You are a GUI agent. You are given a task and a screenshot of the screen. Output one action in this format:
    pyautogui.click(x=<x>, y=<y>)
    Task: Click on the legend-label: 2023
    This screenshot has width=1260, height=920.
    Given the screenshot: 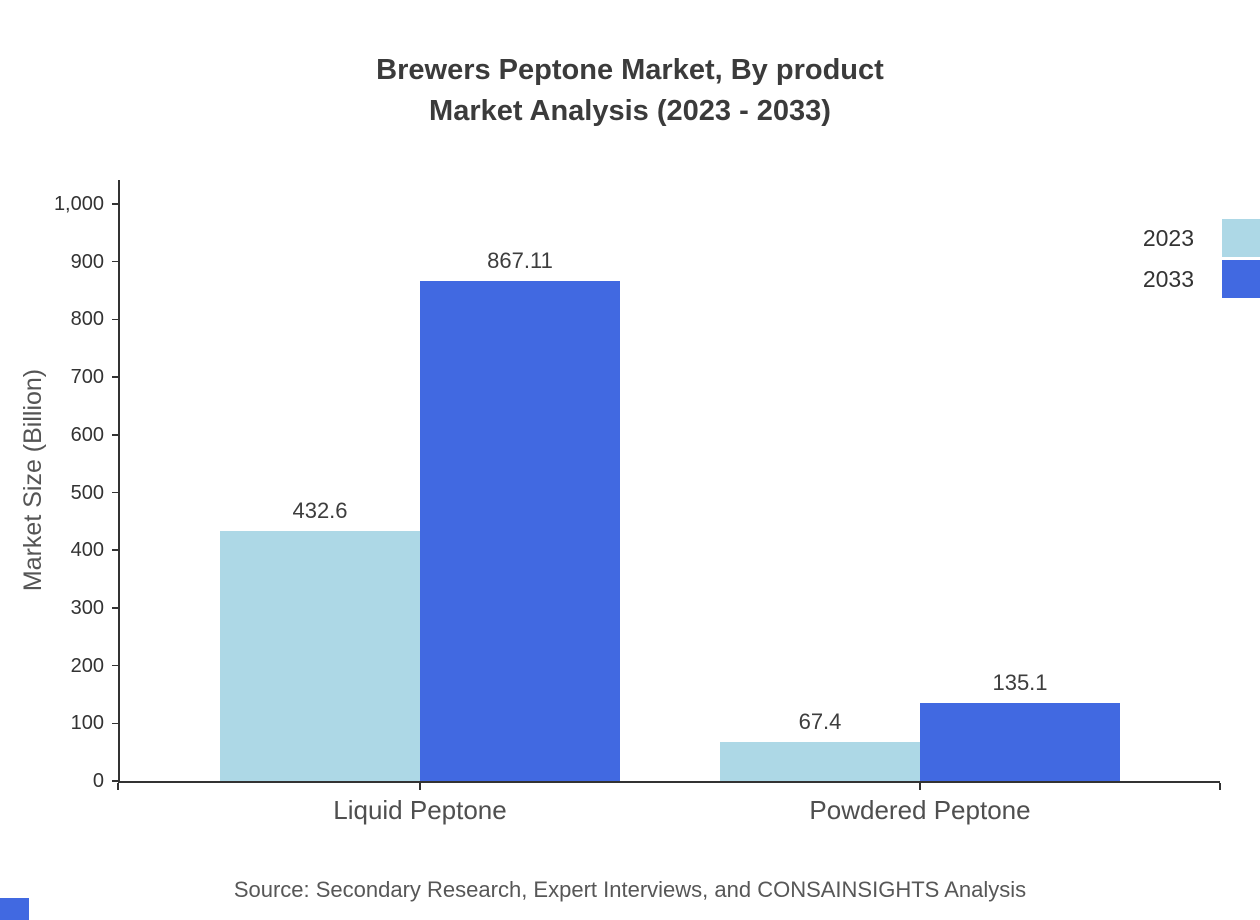 What is the action you would take?
    pyautogui.click(x=1168, y=237)
    